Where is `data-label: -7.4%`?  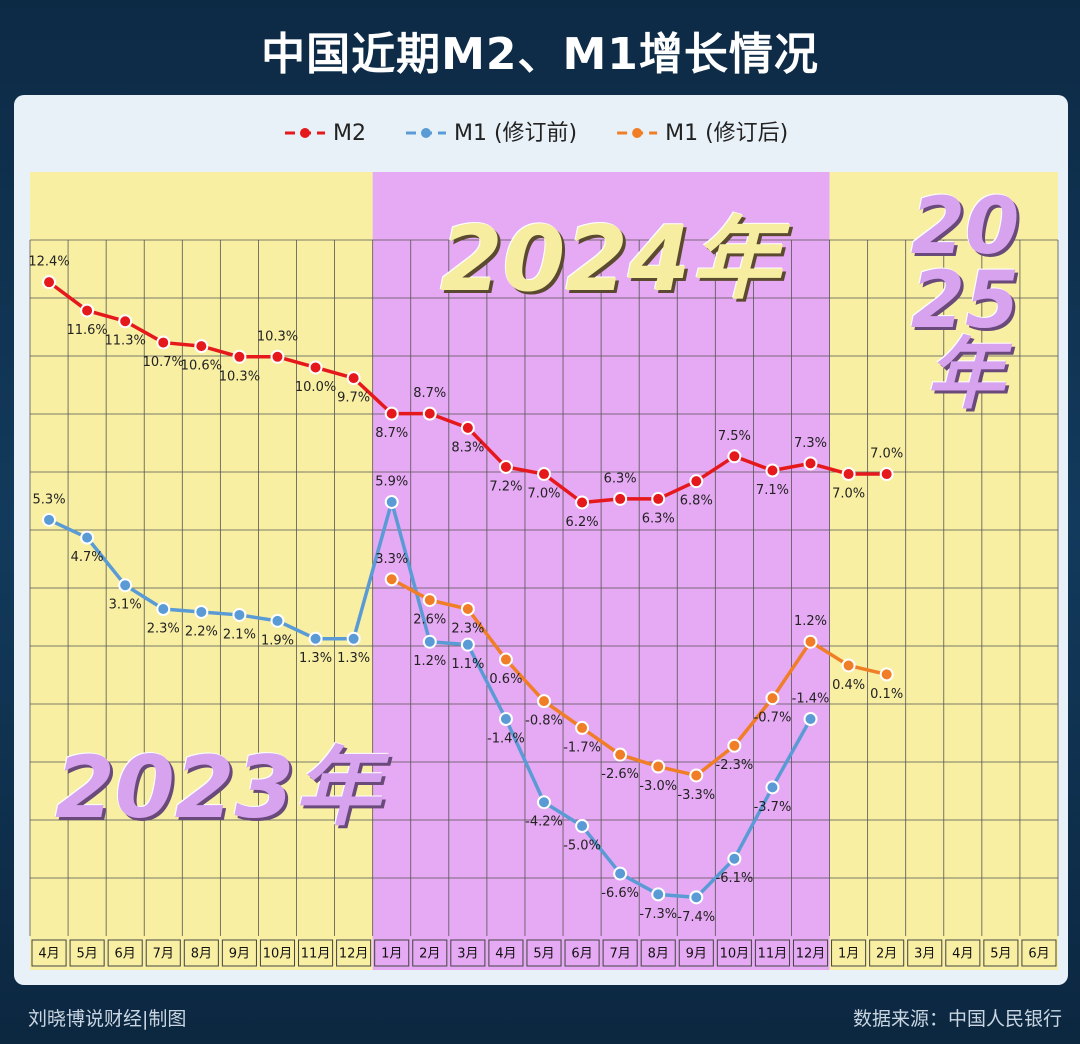
data-label: -7.4% is located at coordinates (696, 917).